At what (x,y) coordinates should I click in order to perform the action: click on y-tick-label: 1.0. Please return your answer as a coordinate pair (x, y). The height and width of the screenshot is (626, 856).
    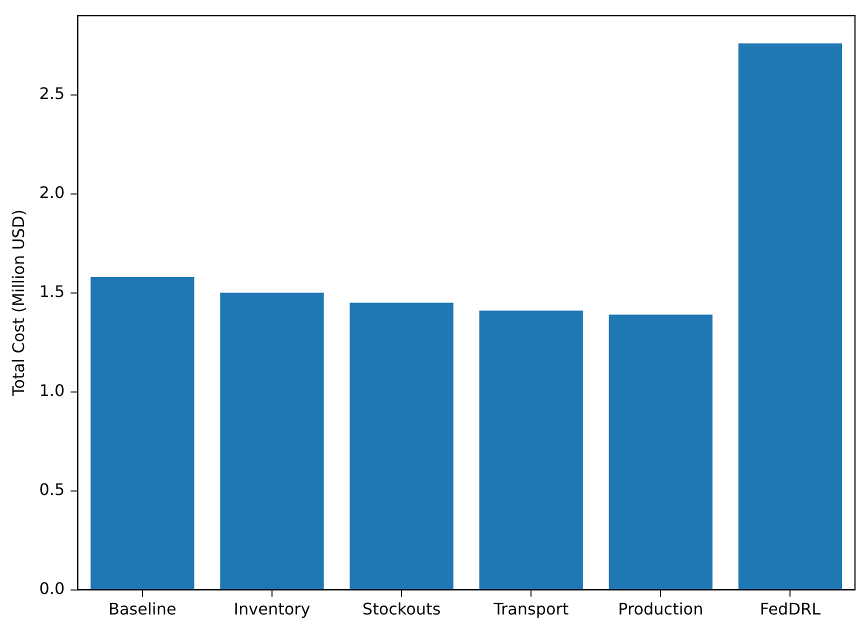
    Looking at the image, I should click on (52, 390).